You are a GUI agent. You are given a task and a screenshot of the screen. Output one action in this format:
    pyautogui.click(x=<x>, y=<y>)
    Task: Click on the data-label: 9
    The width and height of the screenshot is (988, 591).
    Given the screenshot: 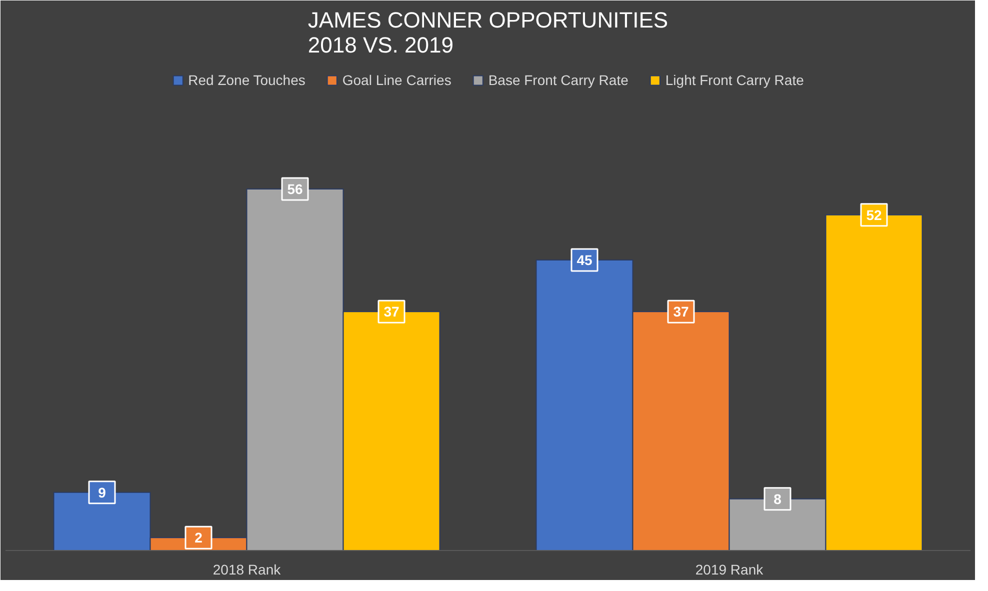 What is the action you would take?
    pyautogui.click(x=102, y=492)
    